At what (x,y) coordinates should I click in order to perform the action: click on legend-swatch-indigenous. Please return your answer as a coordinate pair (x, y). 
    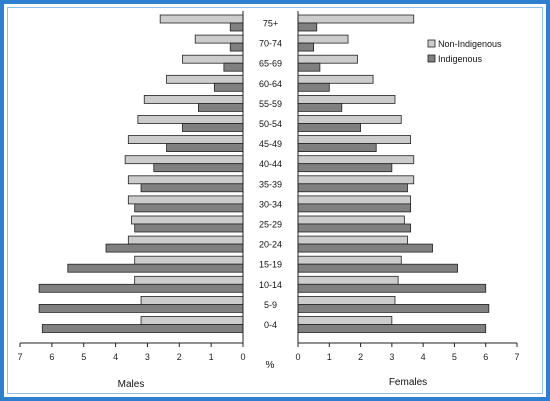
    Looking at the image, I should click on (431, 58).